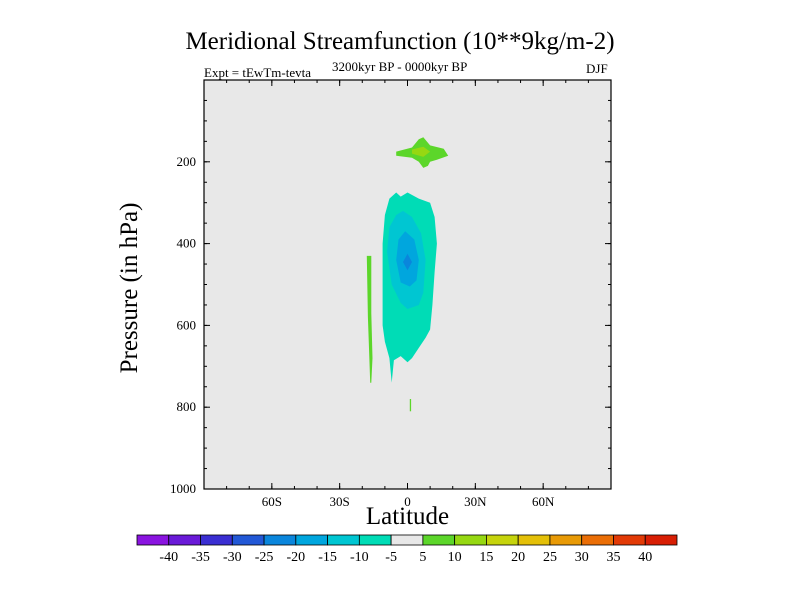 The height and width of the screenshot is (600, 800). What do you see at coordinates (400, 66) in the screenshot?
I see `period-label: 3200kyr BP - 0000kyr BP` at bounding box center [400, 66].